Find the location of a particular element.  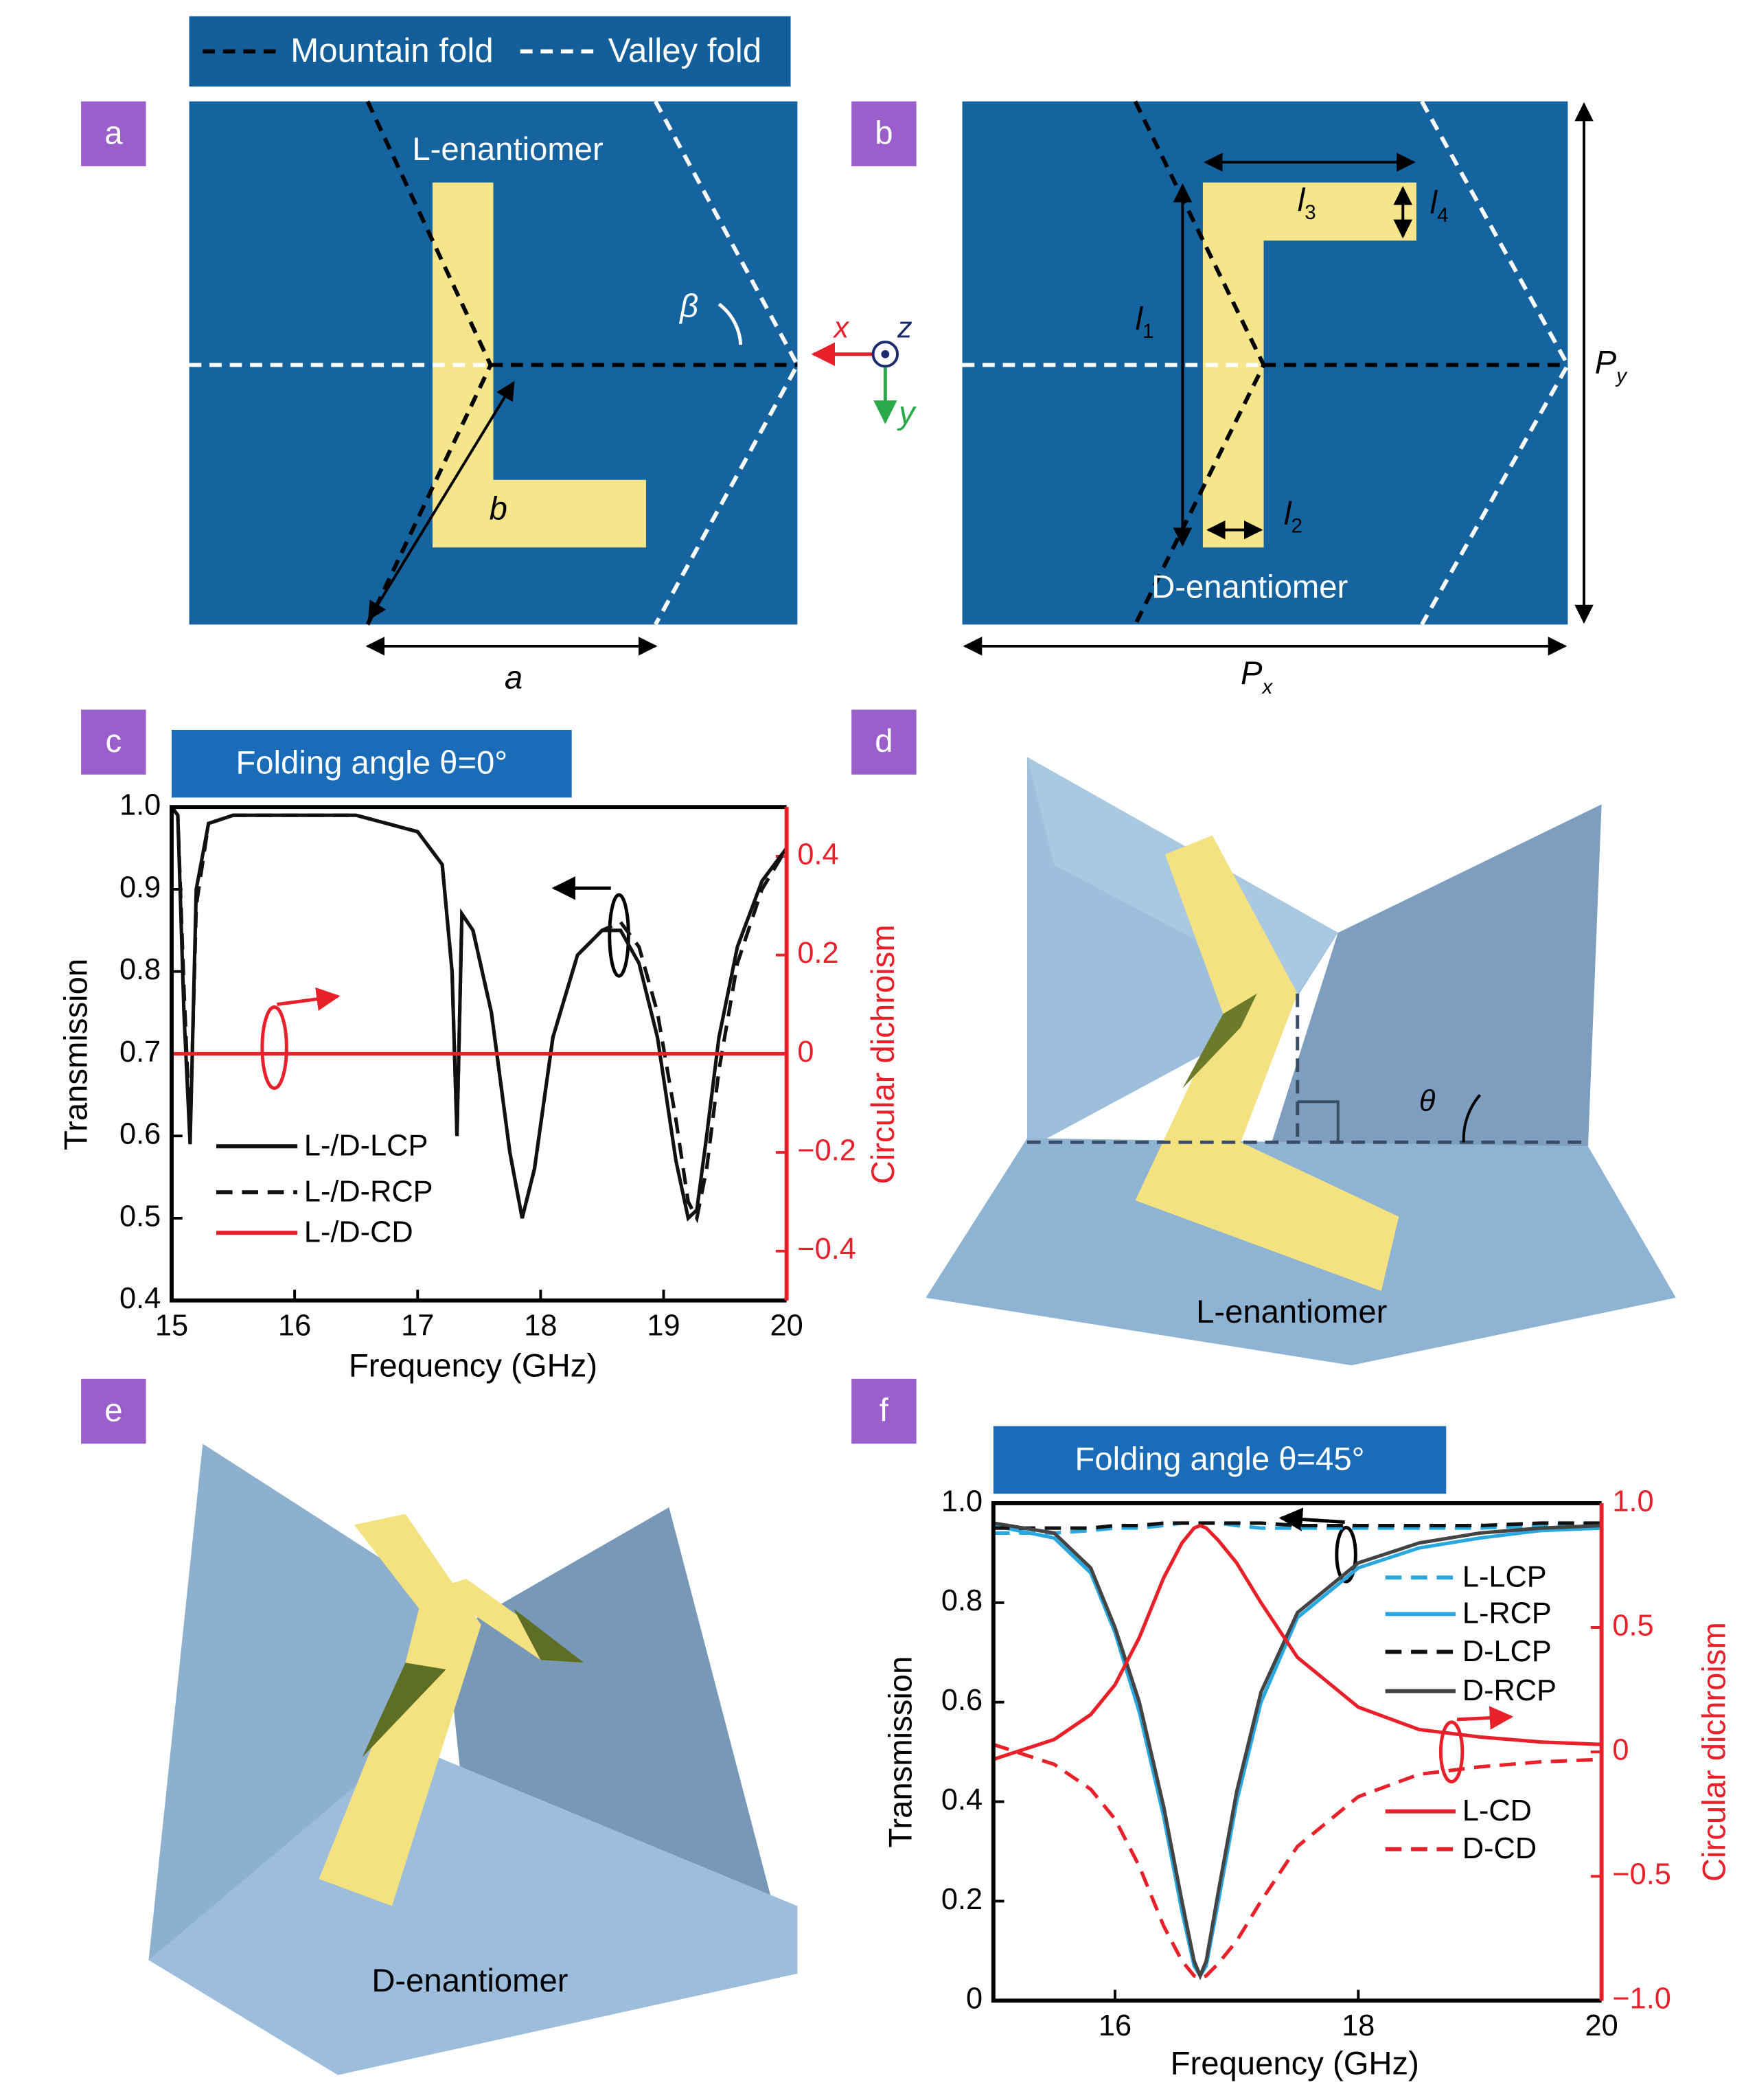

subscript: 4 is located at coordinates (1442, 216).